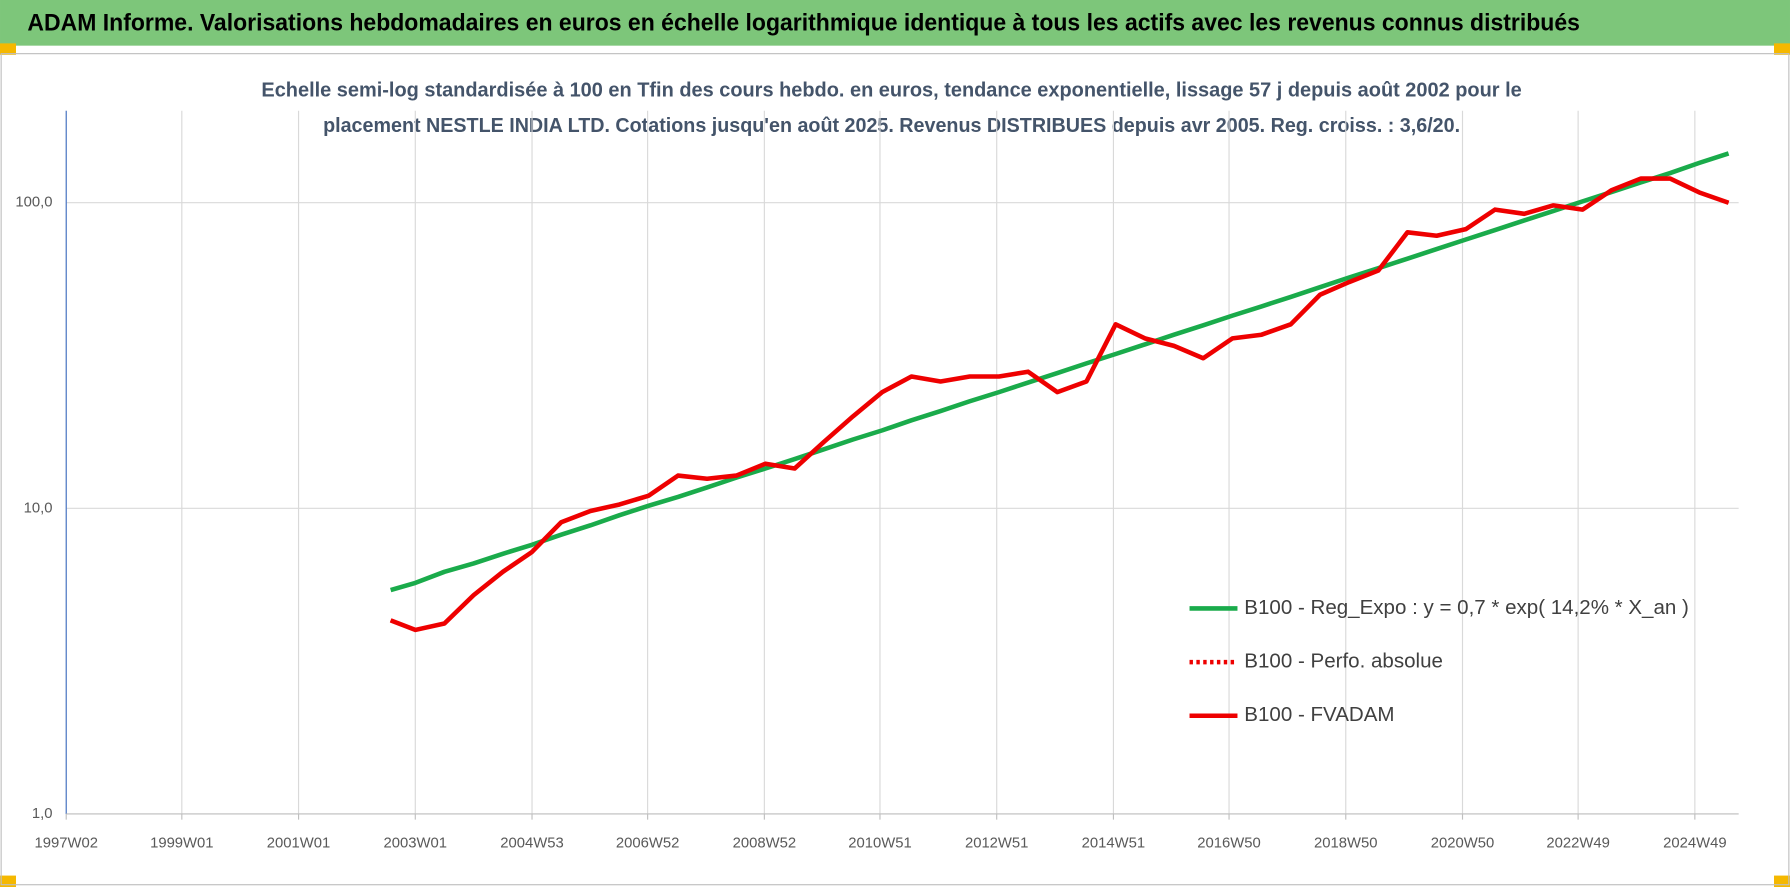  What do you see at coordinates (1343, 661) in the screenshot?
I see `legend-label: B100 - Perfo. absolue` at bounding box center [1343, 661].